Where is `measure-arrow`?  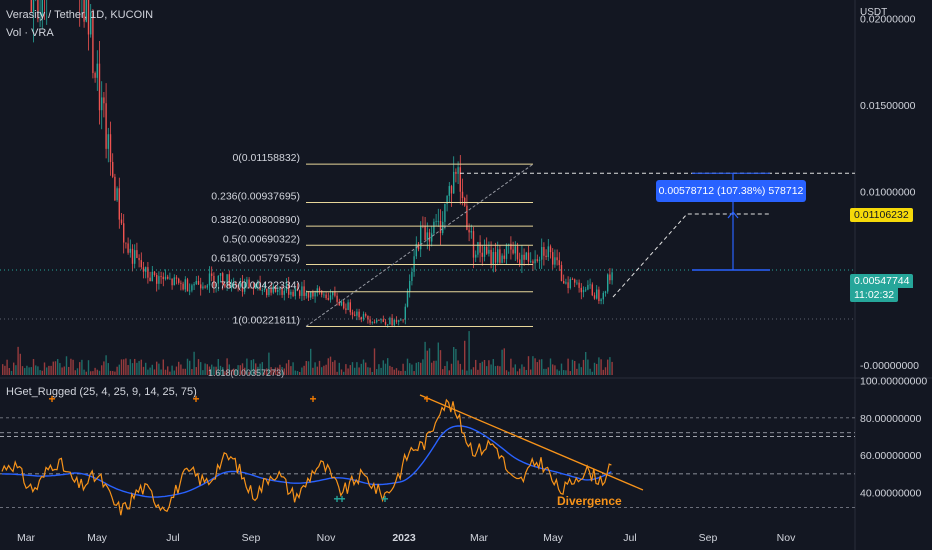
measure-arrow is located at coordinates (733, 215).